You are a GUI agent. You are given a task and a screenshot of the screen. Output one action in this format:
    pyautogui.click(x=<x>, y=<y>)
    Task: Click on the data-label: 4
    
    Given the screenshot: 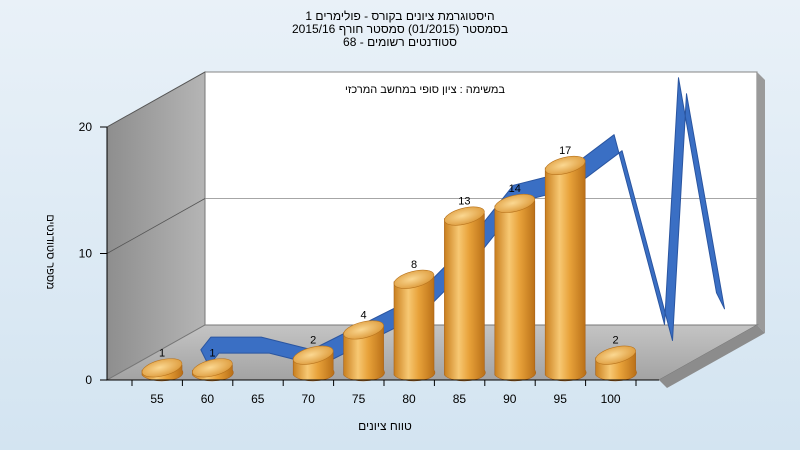 What is the action you would take?
    pyautogui.click(x=364, y=315)
    